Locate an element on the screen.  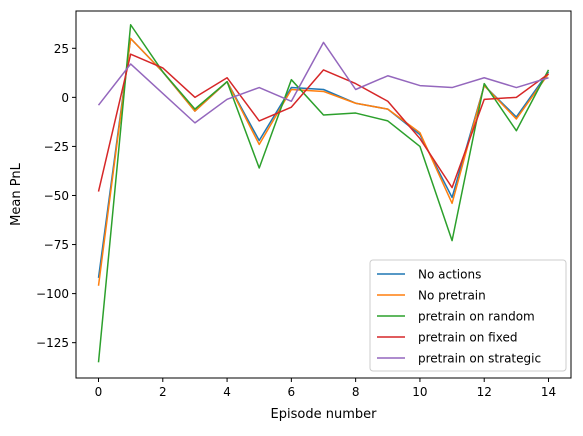
x-tick-label: 2 is located at coordinates (163, 392).